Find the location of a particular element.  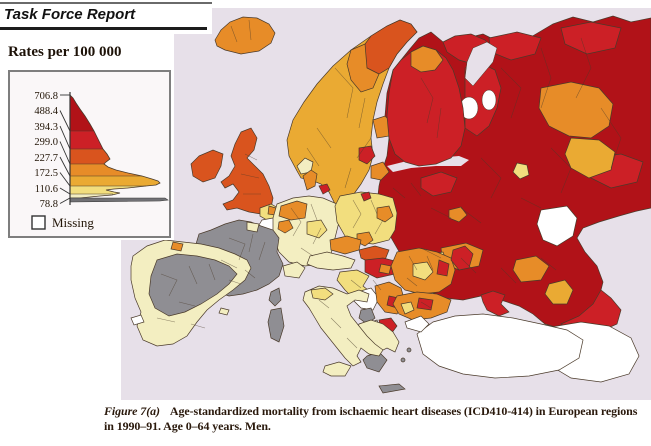

tick-0: 706.8 is located at coordinates (46, 96).